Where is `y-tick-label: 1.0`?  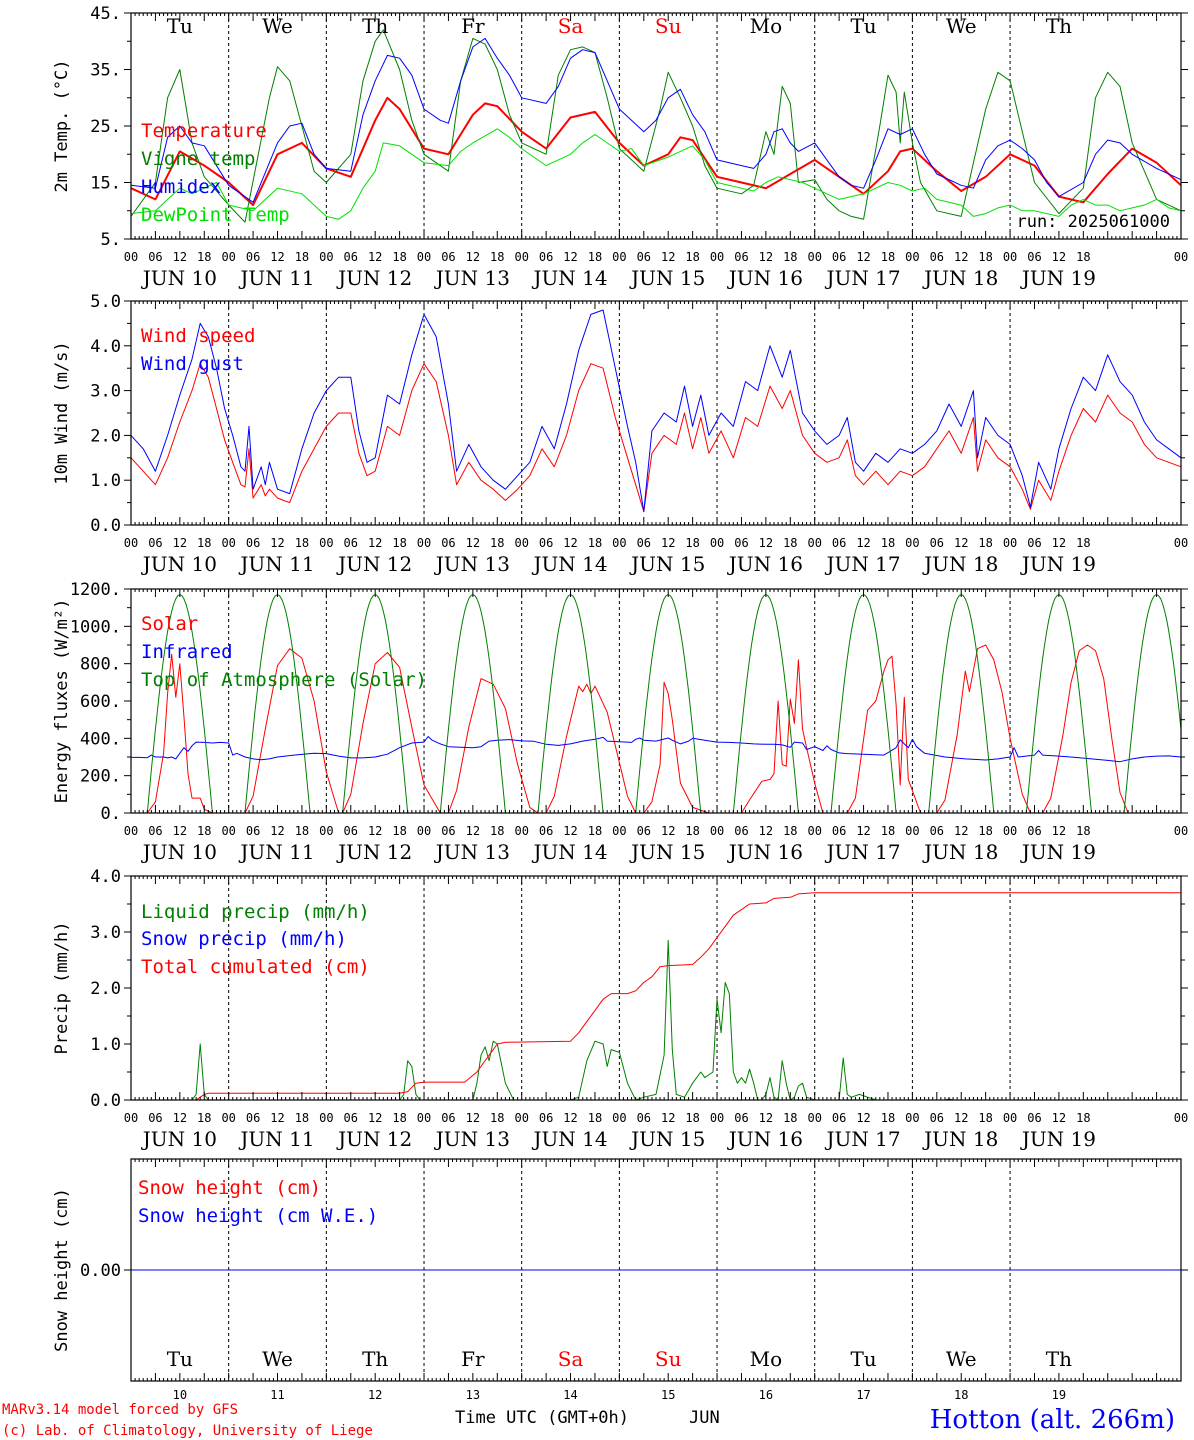 y-tick-label: 1.0 is located at coordinates (105, 1045).